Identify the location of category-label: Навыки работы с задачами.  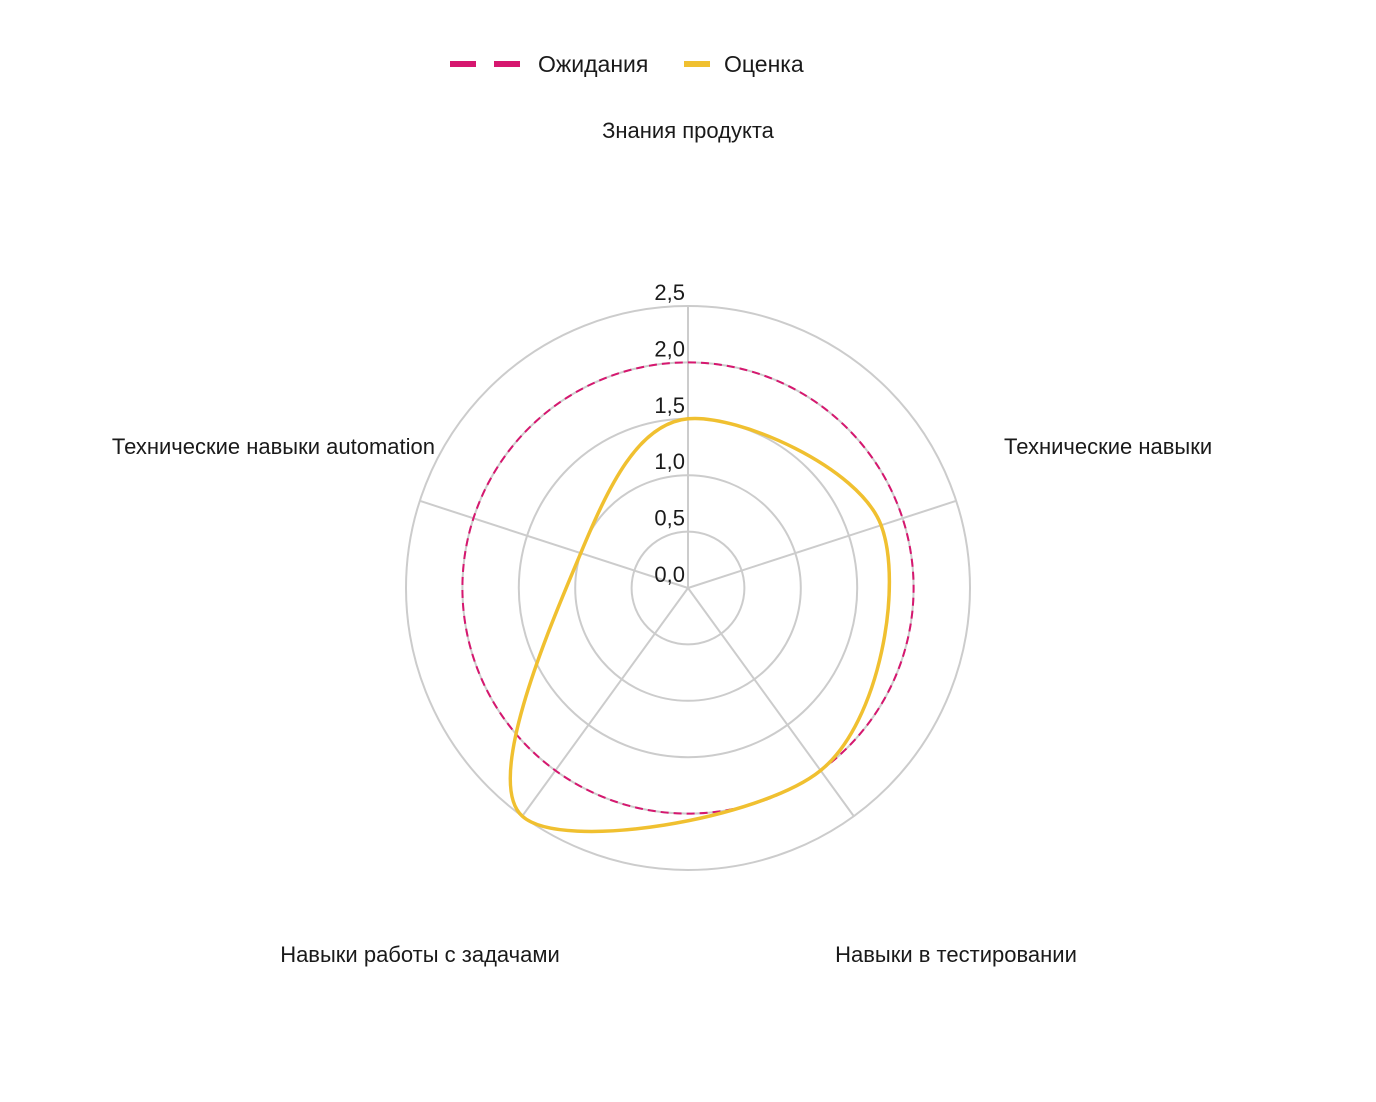
(420, 954).